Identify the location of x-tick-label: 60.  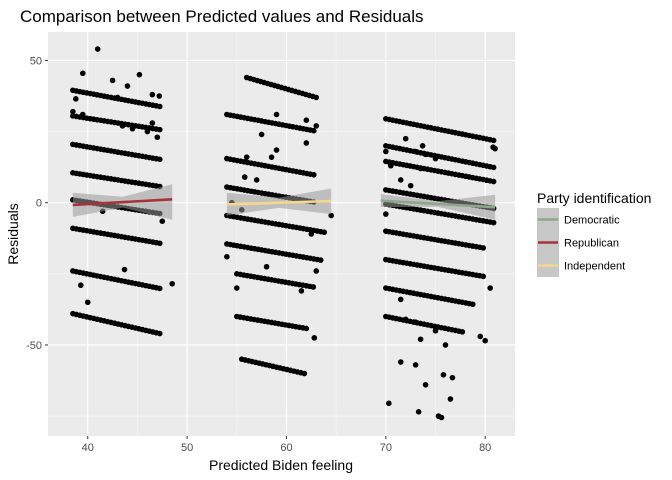
(286, 448).